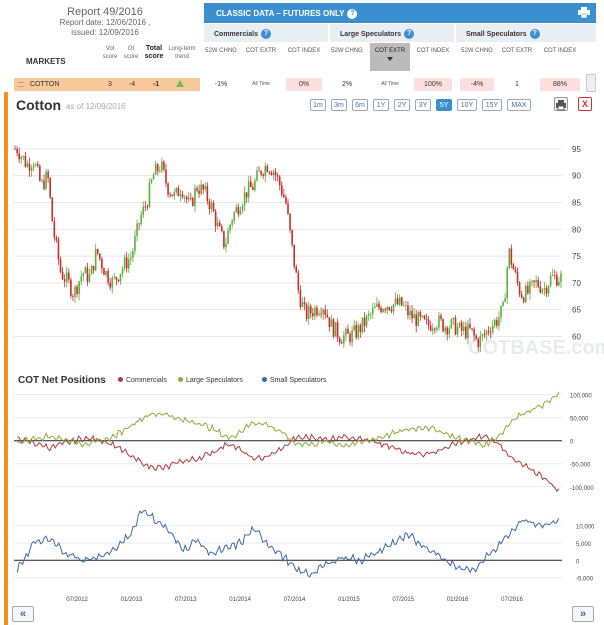 The height and width of the screenshot is (625, 604). I want to click on range-button-5y: 5Y, so click(444, 105).